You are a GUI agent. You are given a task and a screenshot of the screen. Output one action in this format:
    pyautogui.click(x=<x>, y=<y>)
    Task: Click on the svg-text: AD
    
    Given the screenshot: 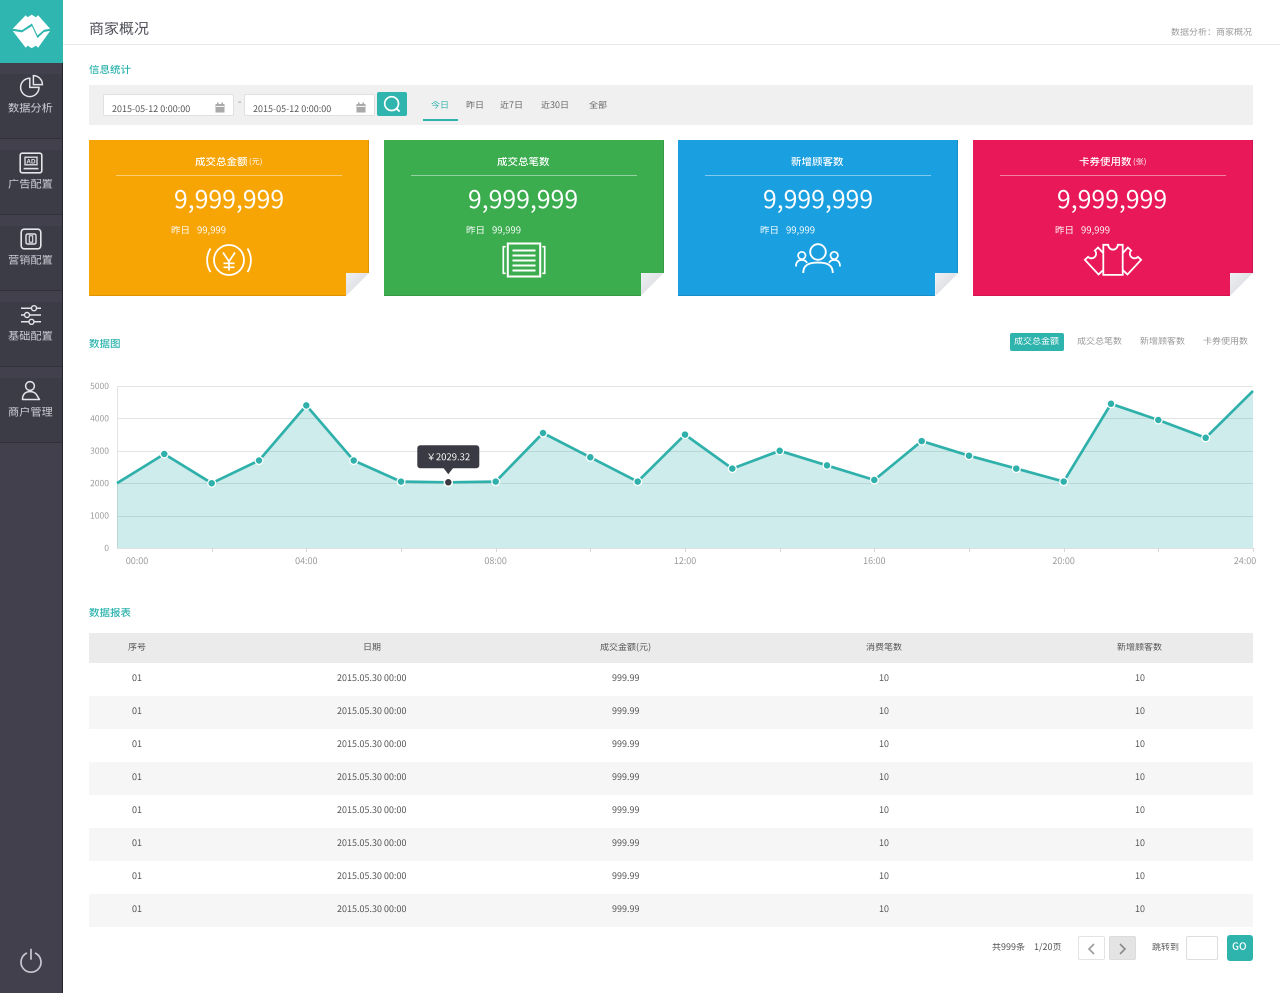 What is the action you would take?
    pyautogui.click(x=31, y=161)
    